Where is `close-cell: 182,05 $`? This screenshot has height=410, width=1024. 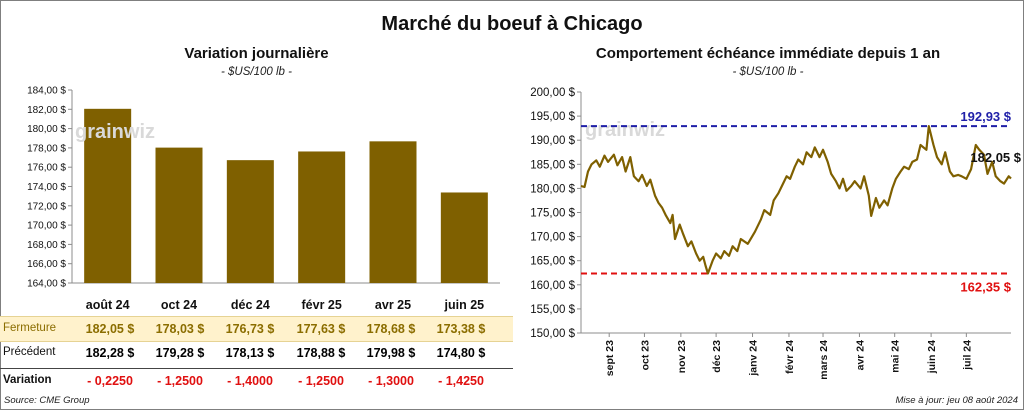 close-cell: 182,05 $ is located at coordinates (110, 329).